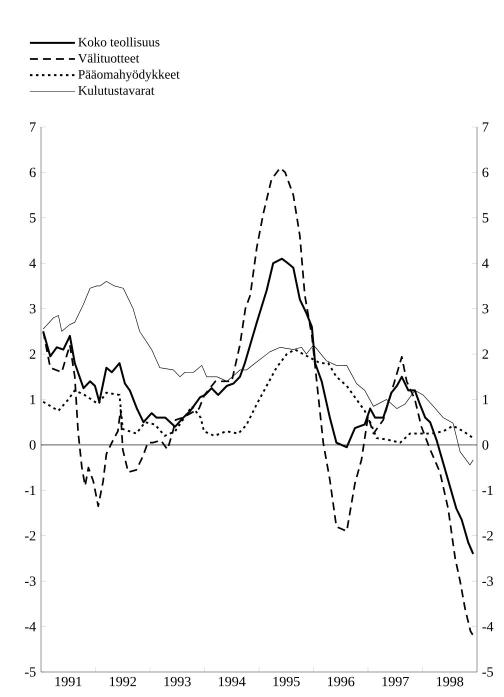 The height and width of the screenshot is (697, 504). What do you see at coordinates (485, 445) in the screenshot?
I see `y2-tick-label: 0` at bounding box center [485, 445].